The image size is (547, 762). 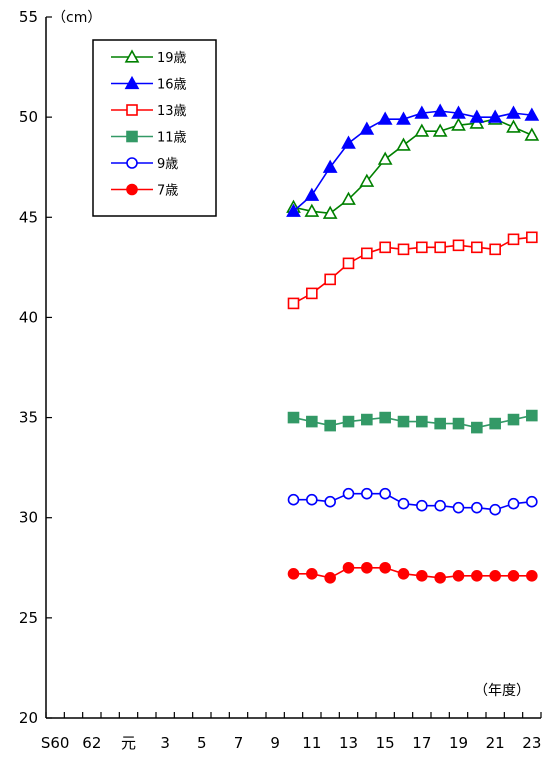 What do you see at coordinates (531, 743) in the screenshot?
I see `x-tick-label: 23` at bounding box center [531, 743].